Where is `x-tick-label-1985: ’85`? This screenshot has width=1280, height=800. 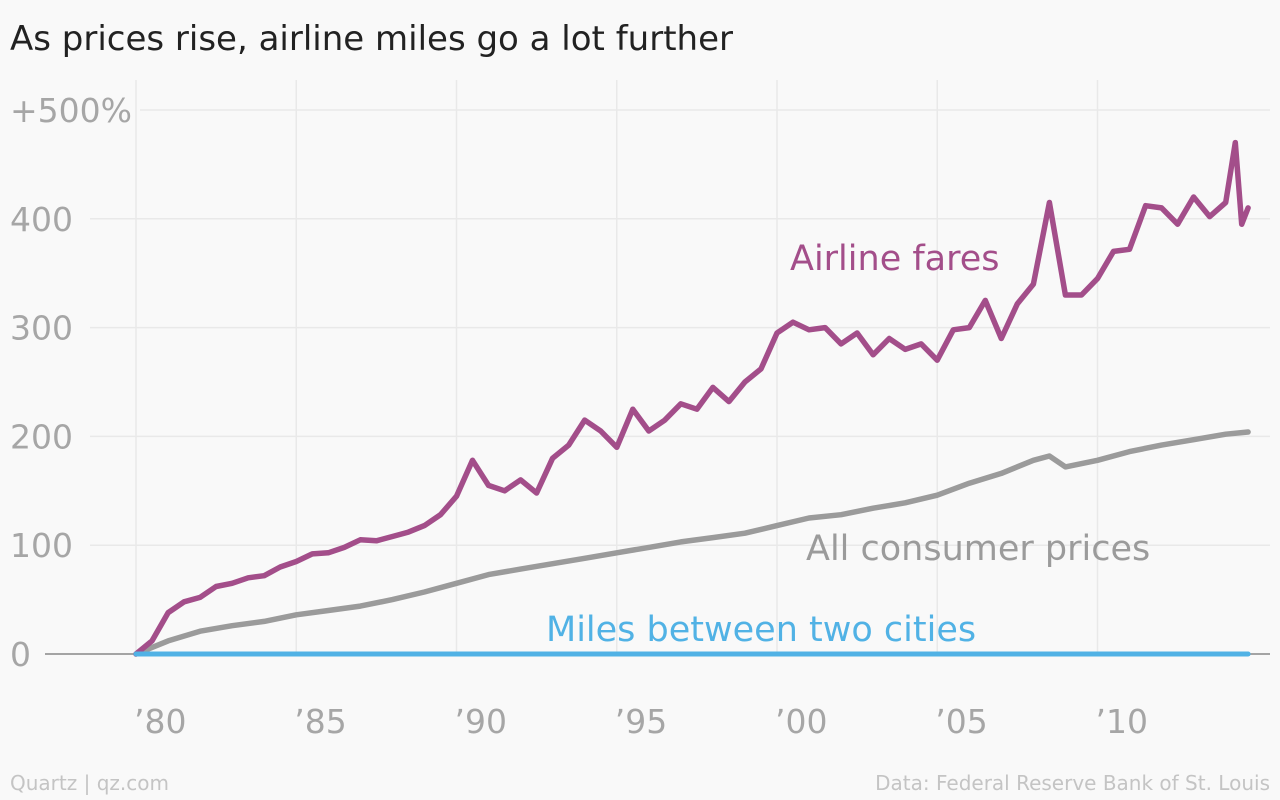 x-tick-label-1985: ’85 is located at coordinates (320, 721).